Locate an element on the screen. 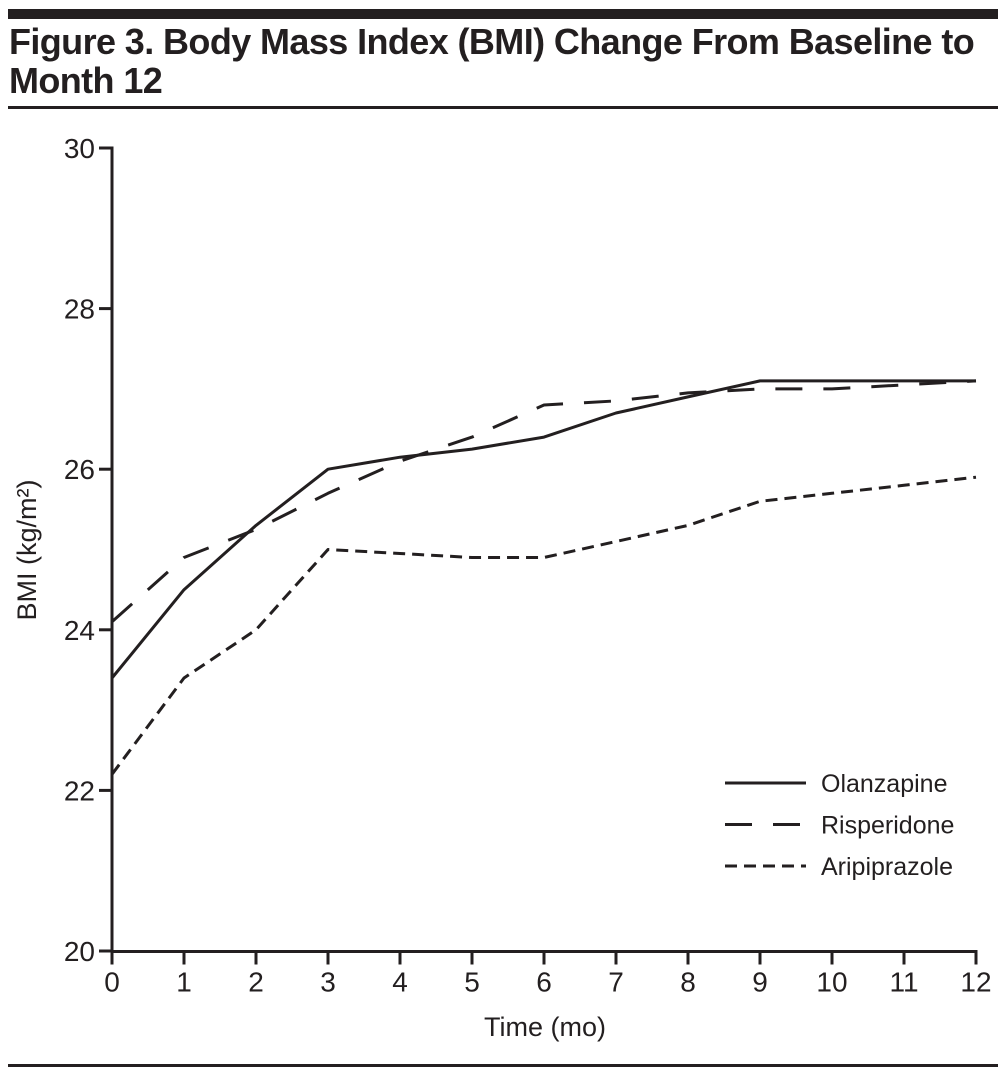  x-tick-label: 7 is located at coordinates (616, 982).